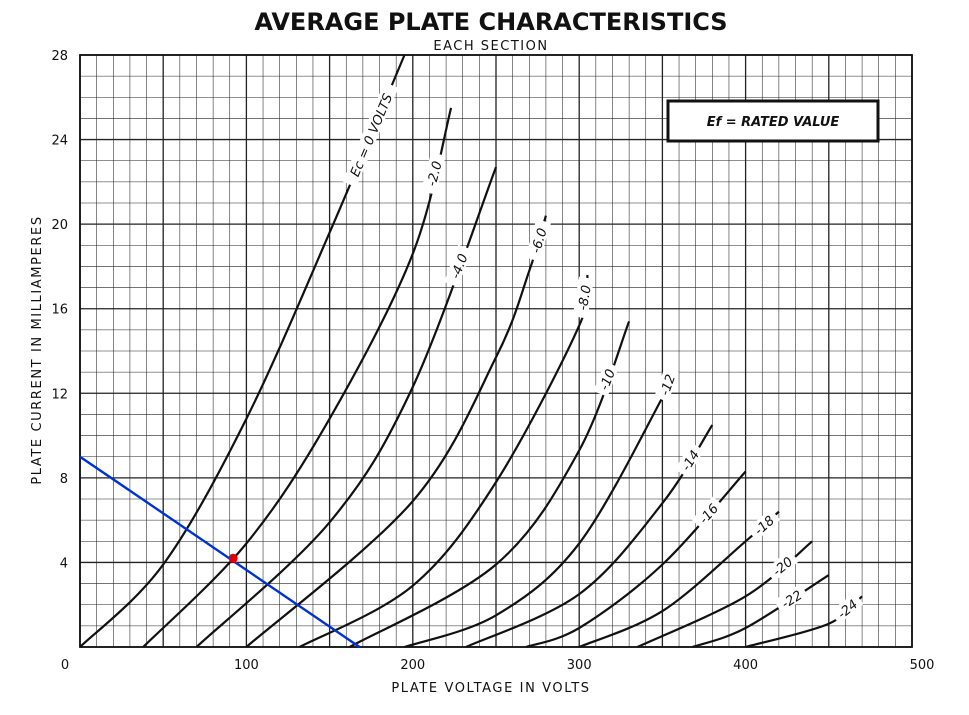  Describe the element at coordinates (490, 46) in the screenshot. I see `chart-subtitle: EACH SECTION` at that location.